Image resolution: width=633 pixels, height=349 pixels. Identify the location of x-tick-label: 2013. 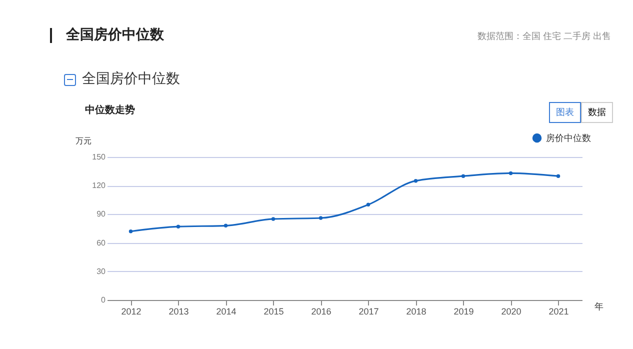
(178, 311).